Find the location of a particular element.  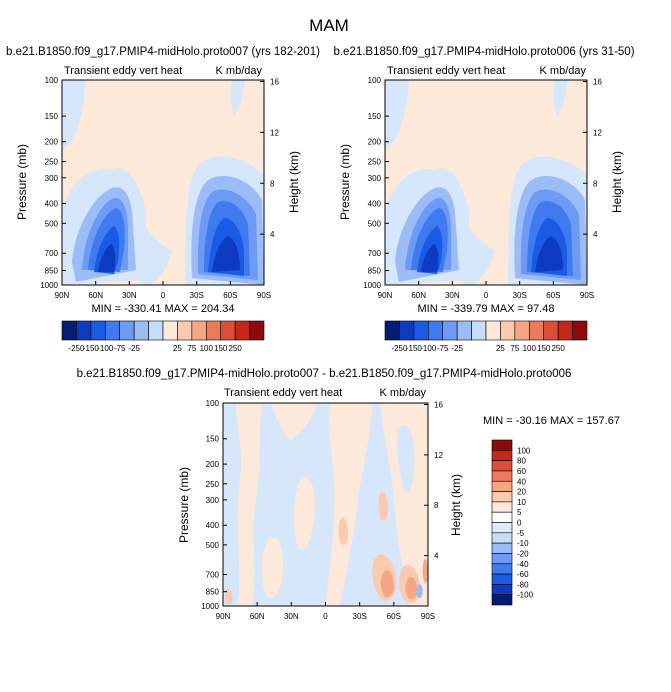

panel-left-y-axis-title: Pressure (mb) is located at coordinates (22, 182).